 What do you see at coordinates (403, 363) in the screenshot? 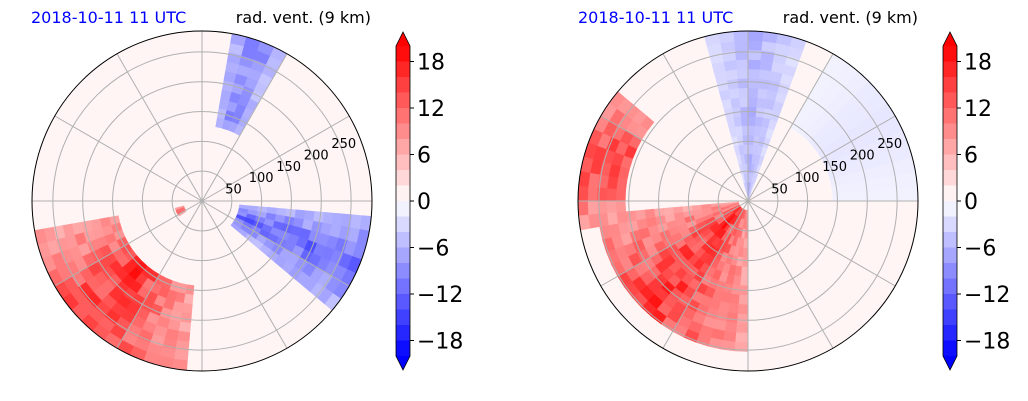
I see `colorbar-extend-min` at bounding box center [403, 363].